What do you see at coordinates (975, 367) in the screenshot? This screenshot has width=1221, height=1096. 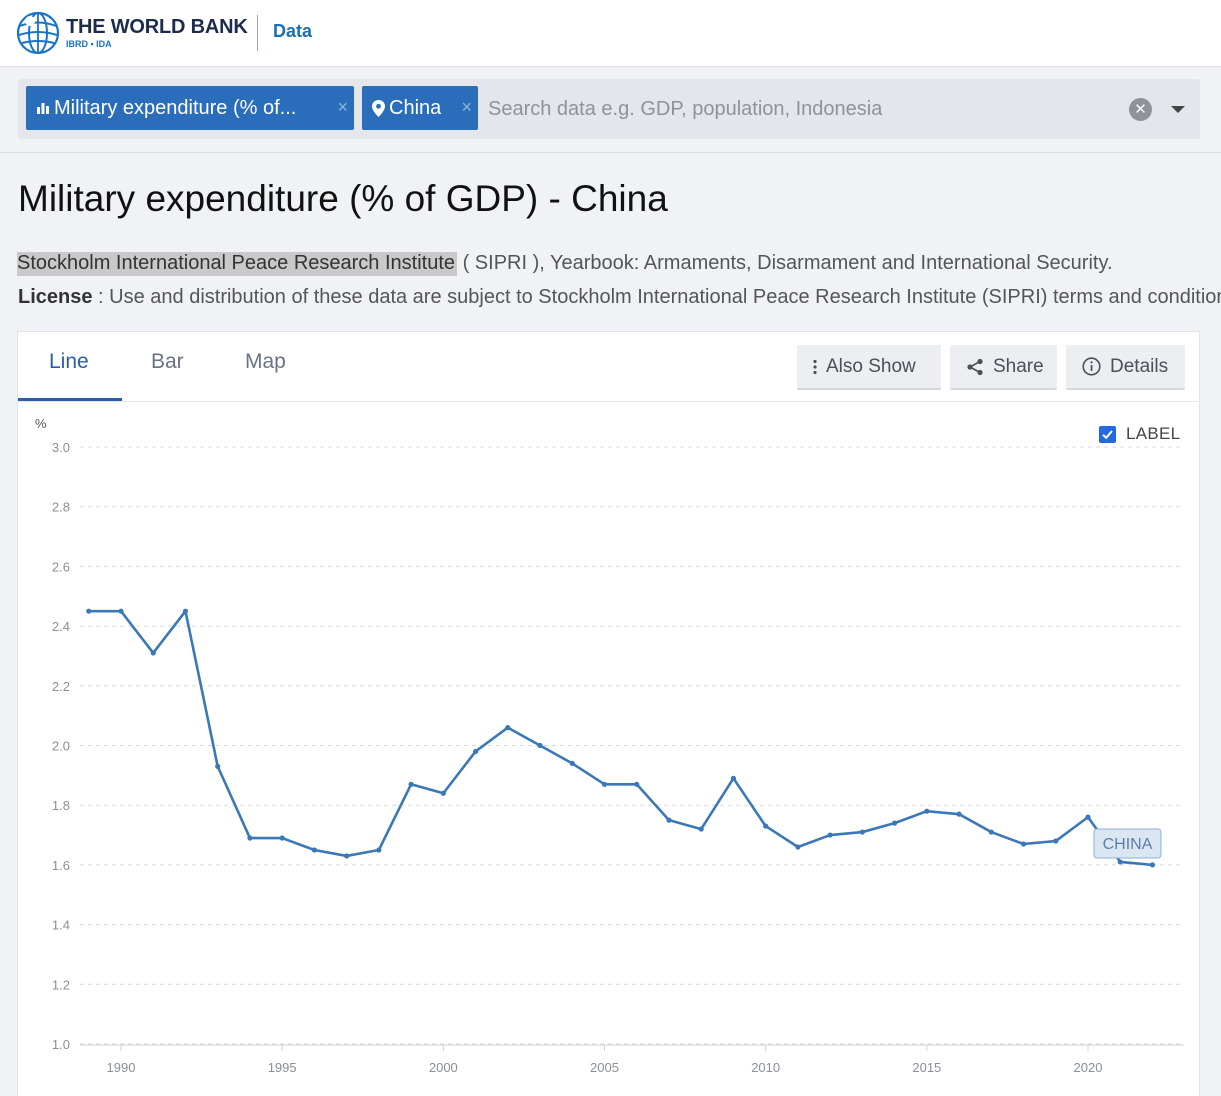 I see `share-icon` at bounding box center [975, 367].